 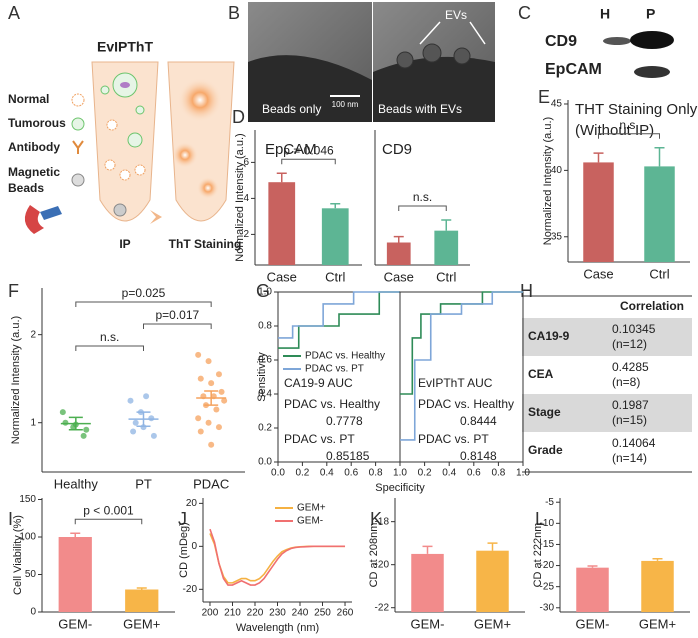 What do you see at coordinates (449, 473) in the screenshot?
I see `x-tick-label: 0.4` at bounding box center [449, 473].